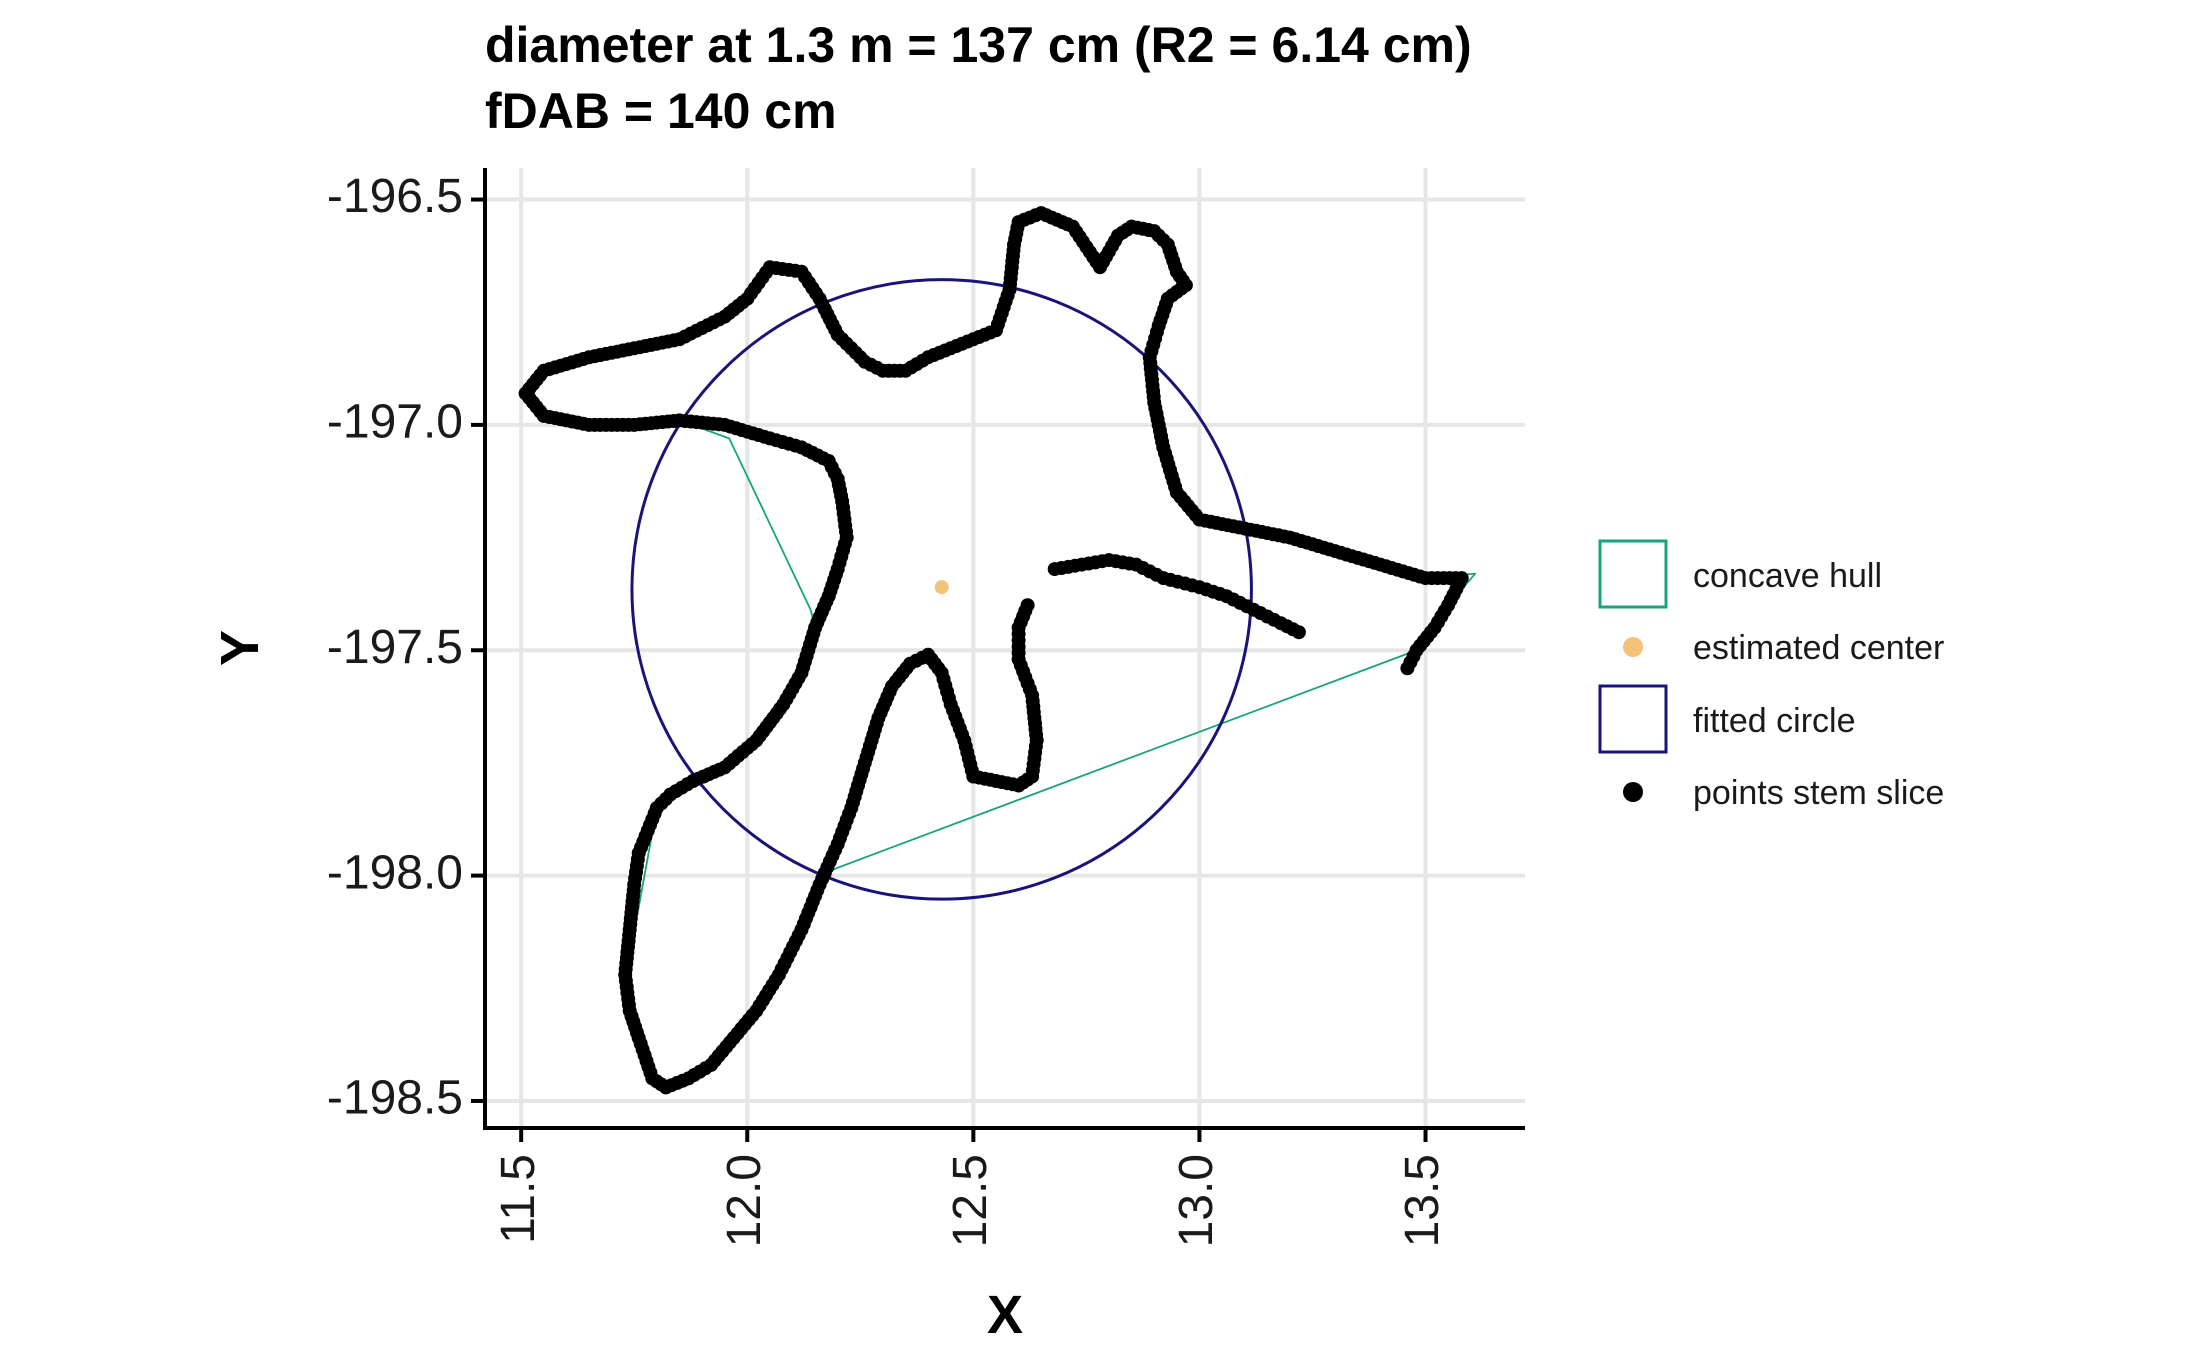  I want to click on y-tick-label: -197.0, so click(395, 422).